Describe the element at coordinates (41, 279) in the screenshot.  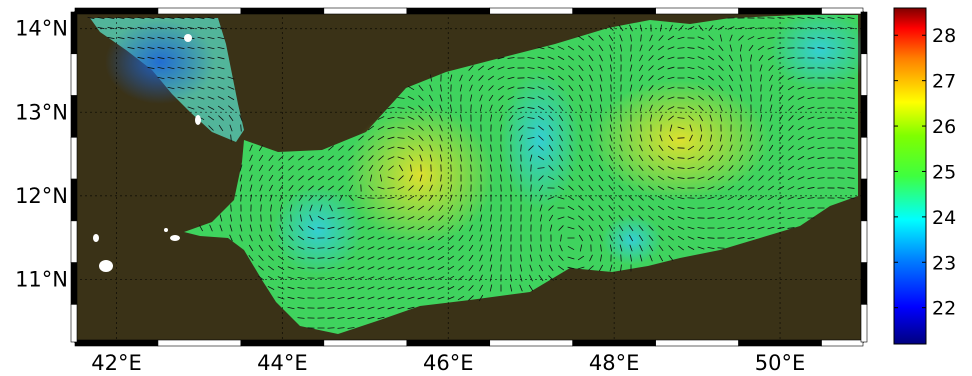
I see `latitude-label: 11°N` at that location.